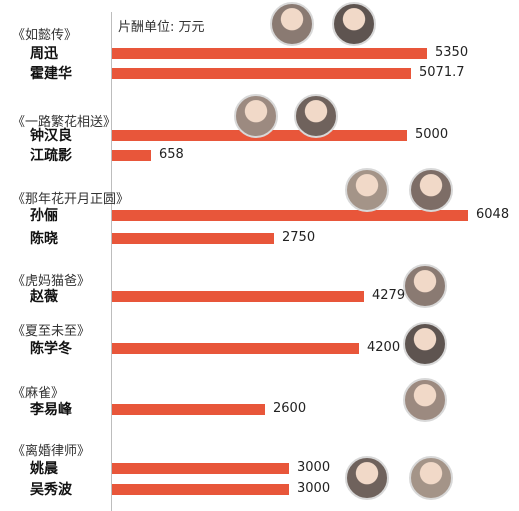 Image resolution: width=519 pixels, height=511 pixels. What do you see at coordinates (51, 490) in the screenshot?
I see `actor-name: 吴秀波` at bounding box center [51, 490].